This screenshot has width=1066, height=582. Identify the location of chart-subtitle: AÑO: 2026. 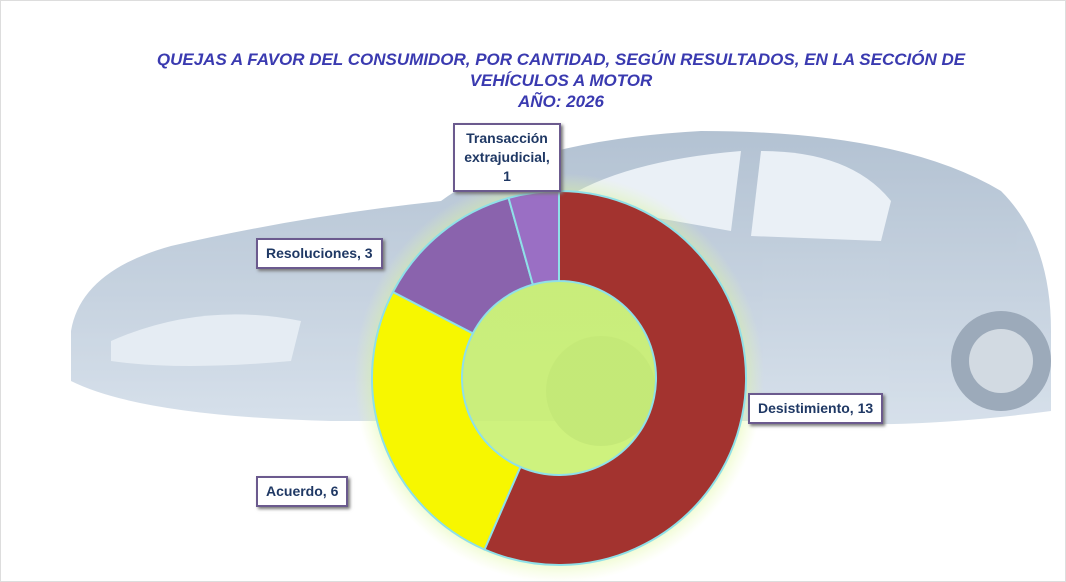
(561, 101).